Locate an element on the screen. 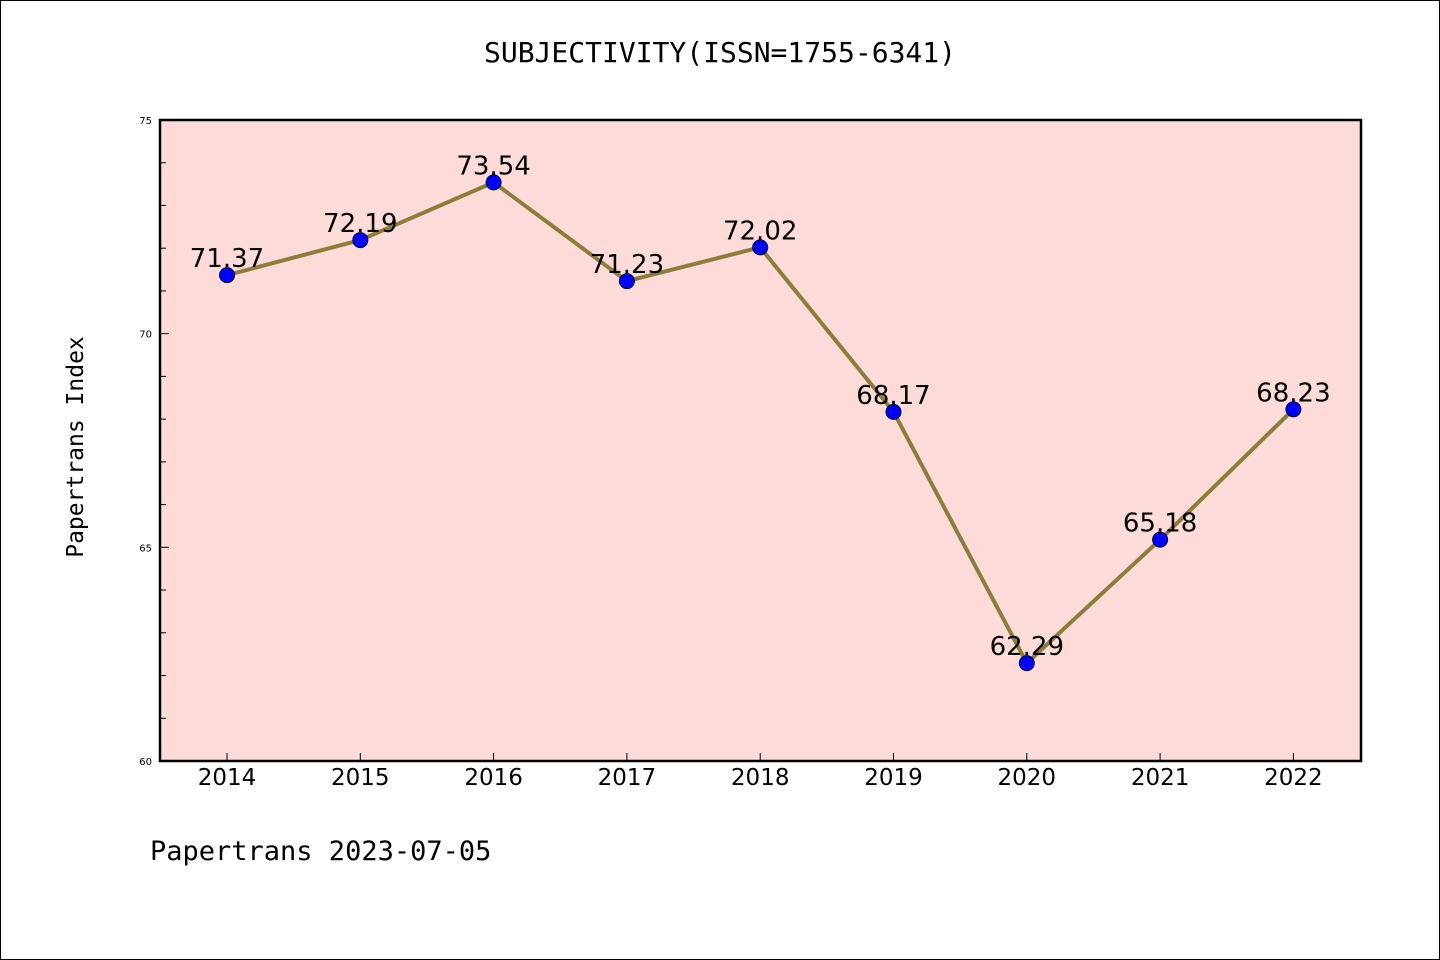 The width and height of the screenshot is (1440, 960). x-tick-label: 2019 is located at coordinates (893, 778).